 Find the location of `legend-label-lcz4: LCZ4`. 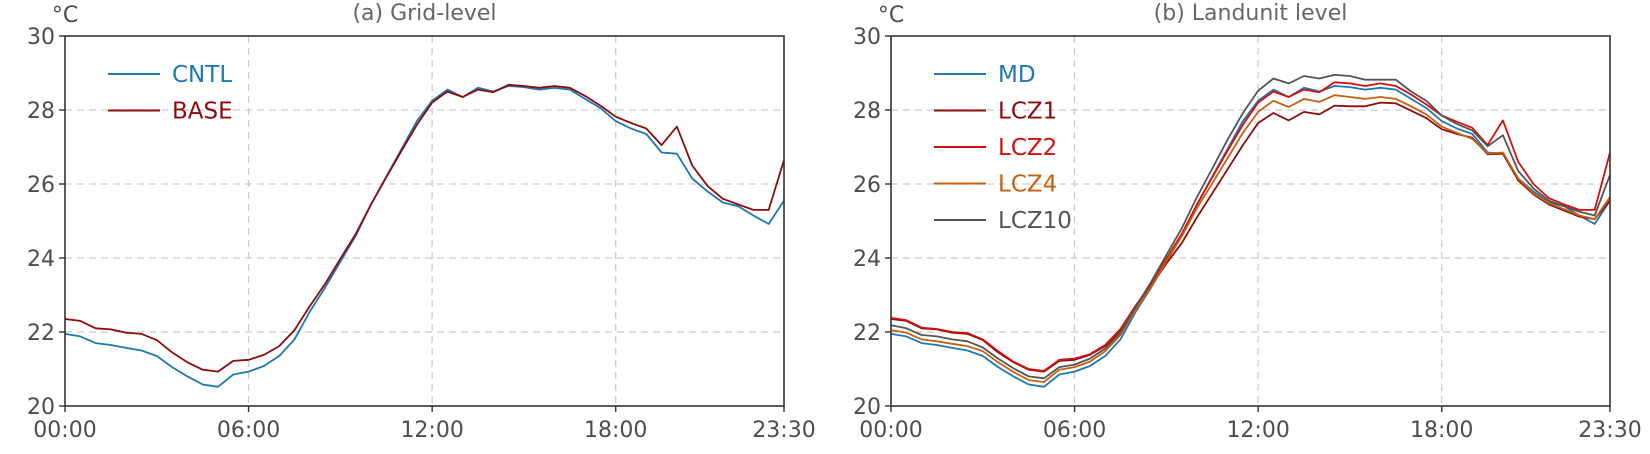

legend-label-lcz4: LCZ4 is located at coordinates (1027, 185).